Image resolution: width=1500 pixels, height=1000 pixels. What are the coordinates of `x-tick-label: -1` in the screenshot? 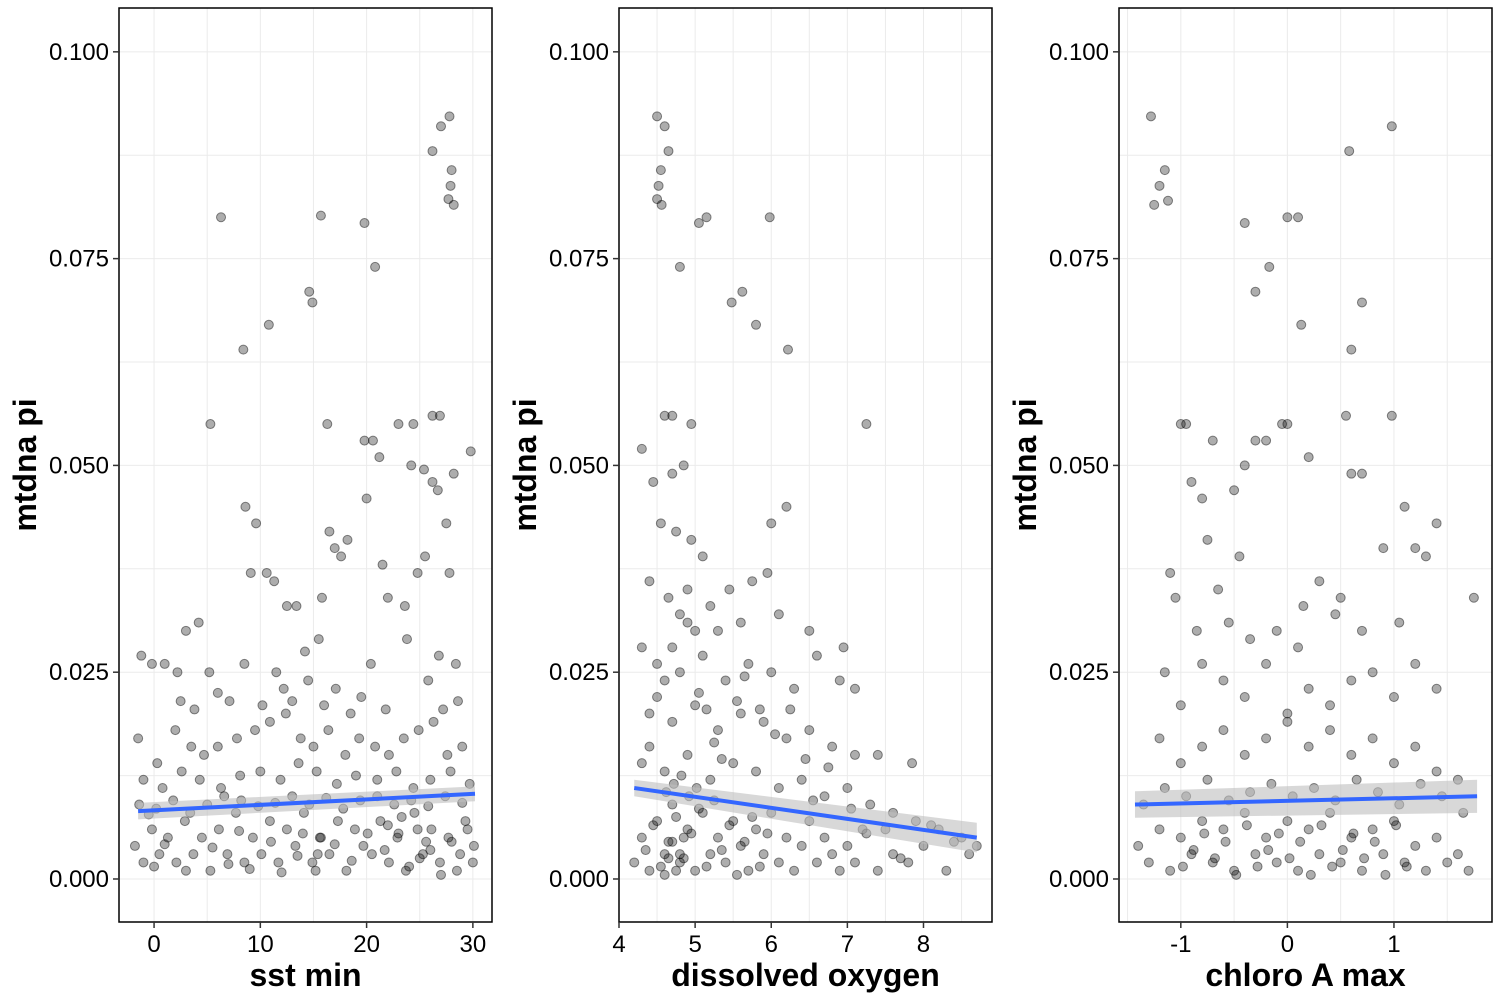 It's located at (1180, 944).